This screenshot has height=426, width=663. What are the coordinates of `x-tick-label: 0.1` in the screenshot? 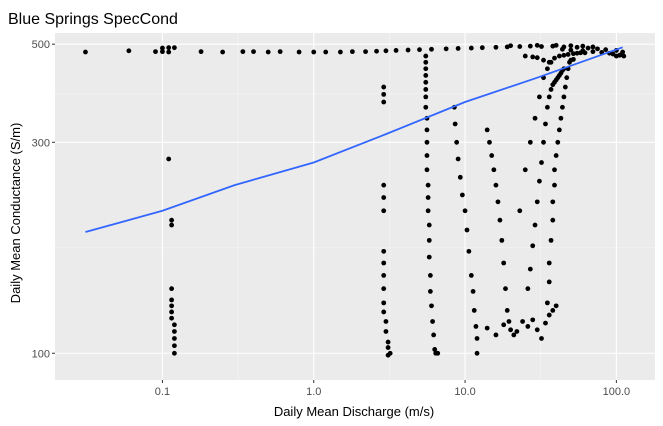 It's located at (162, 392).